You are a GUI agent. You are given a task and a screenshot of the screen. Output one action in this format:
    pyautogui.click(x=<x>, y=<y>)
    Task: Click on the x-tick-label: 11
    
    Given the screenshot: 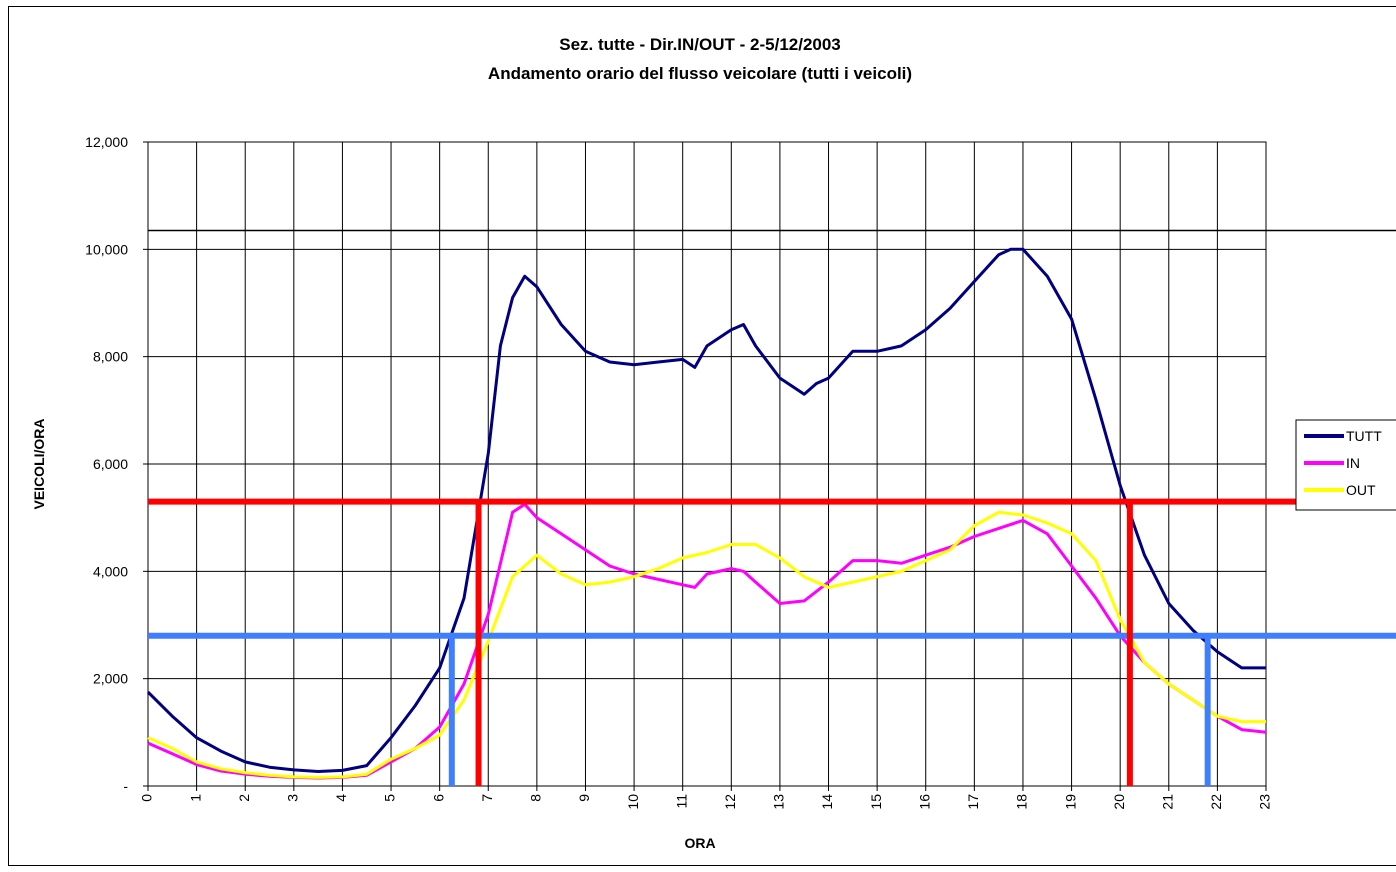 What is the action you would take?
    pyautogui.click(x=681, y=801)
    